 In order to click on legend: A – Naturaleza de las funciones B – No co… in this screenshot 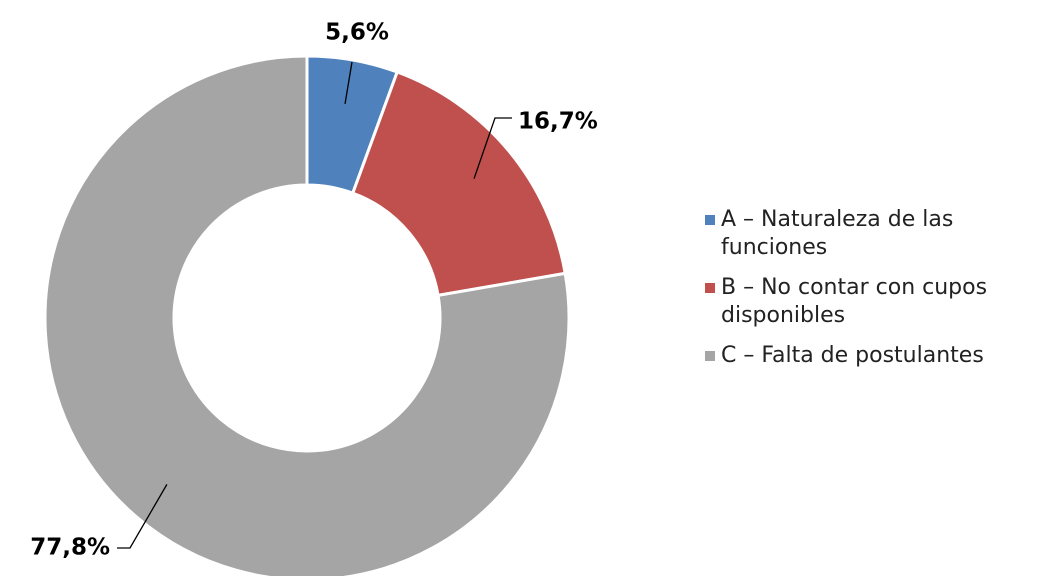, I will do `click(879, 294)`.